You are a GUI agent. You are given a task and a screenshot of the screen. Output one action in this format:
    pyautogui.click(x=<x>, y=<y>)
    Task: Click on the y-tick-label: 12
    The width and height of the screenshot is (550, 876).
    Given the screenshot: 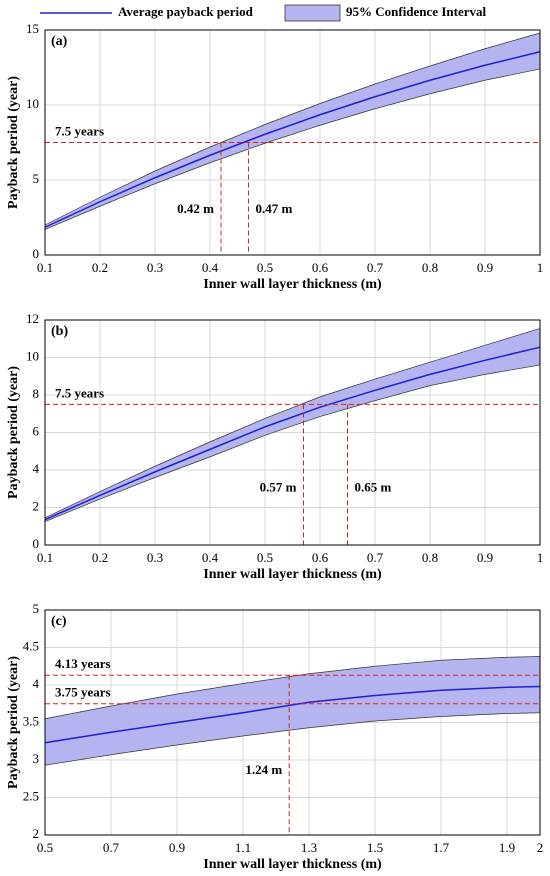 What is the action you would take?
    pyautogui.click(x=32, y=318)
    